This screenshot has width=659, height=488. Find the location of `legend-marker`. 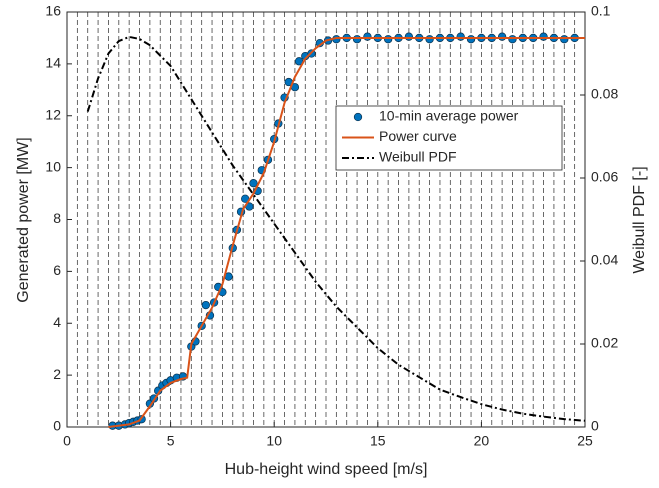

legend-marker is located at coordinates (358, 117).